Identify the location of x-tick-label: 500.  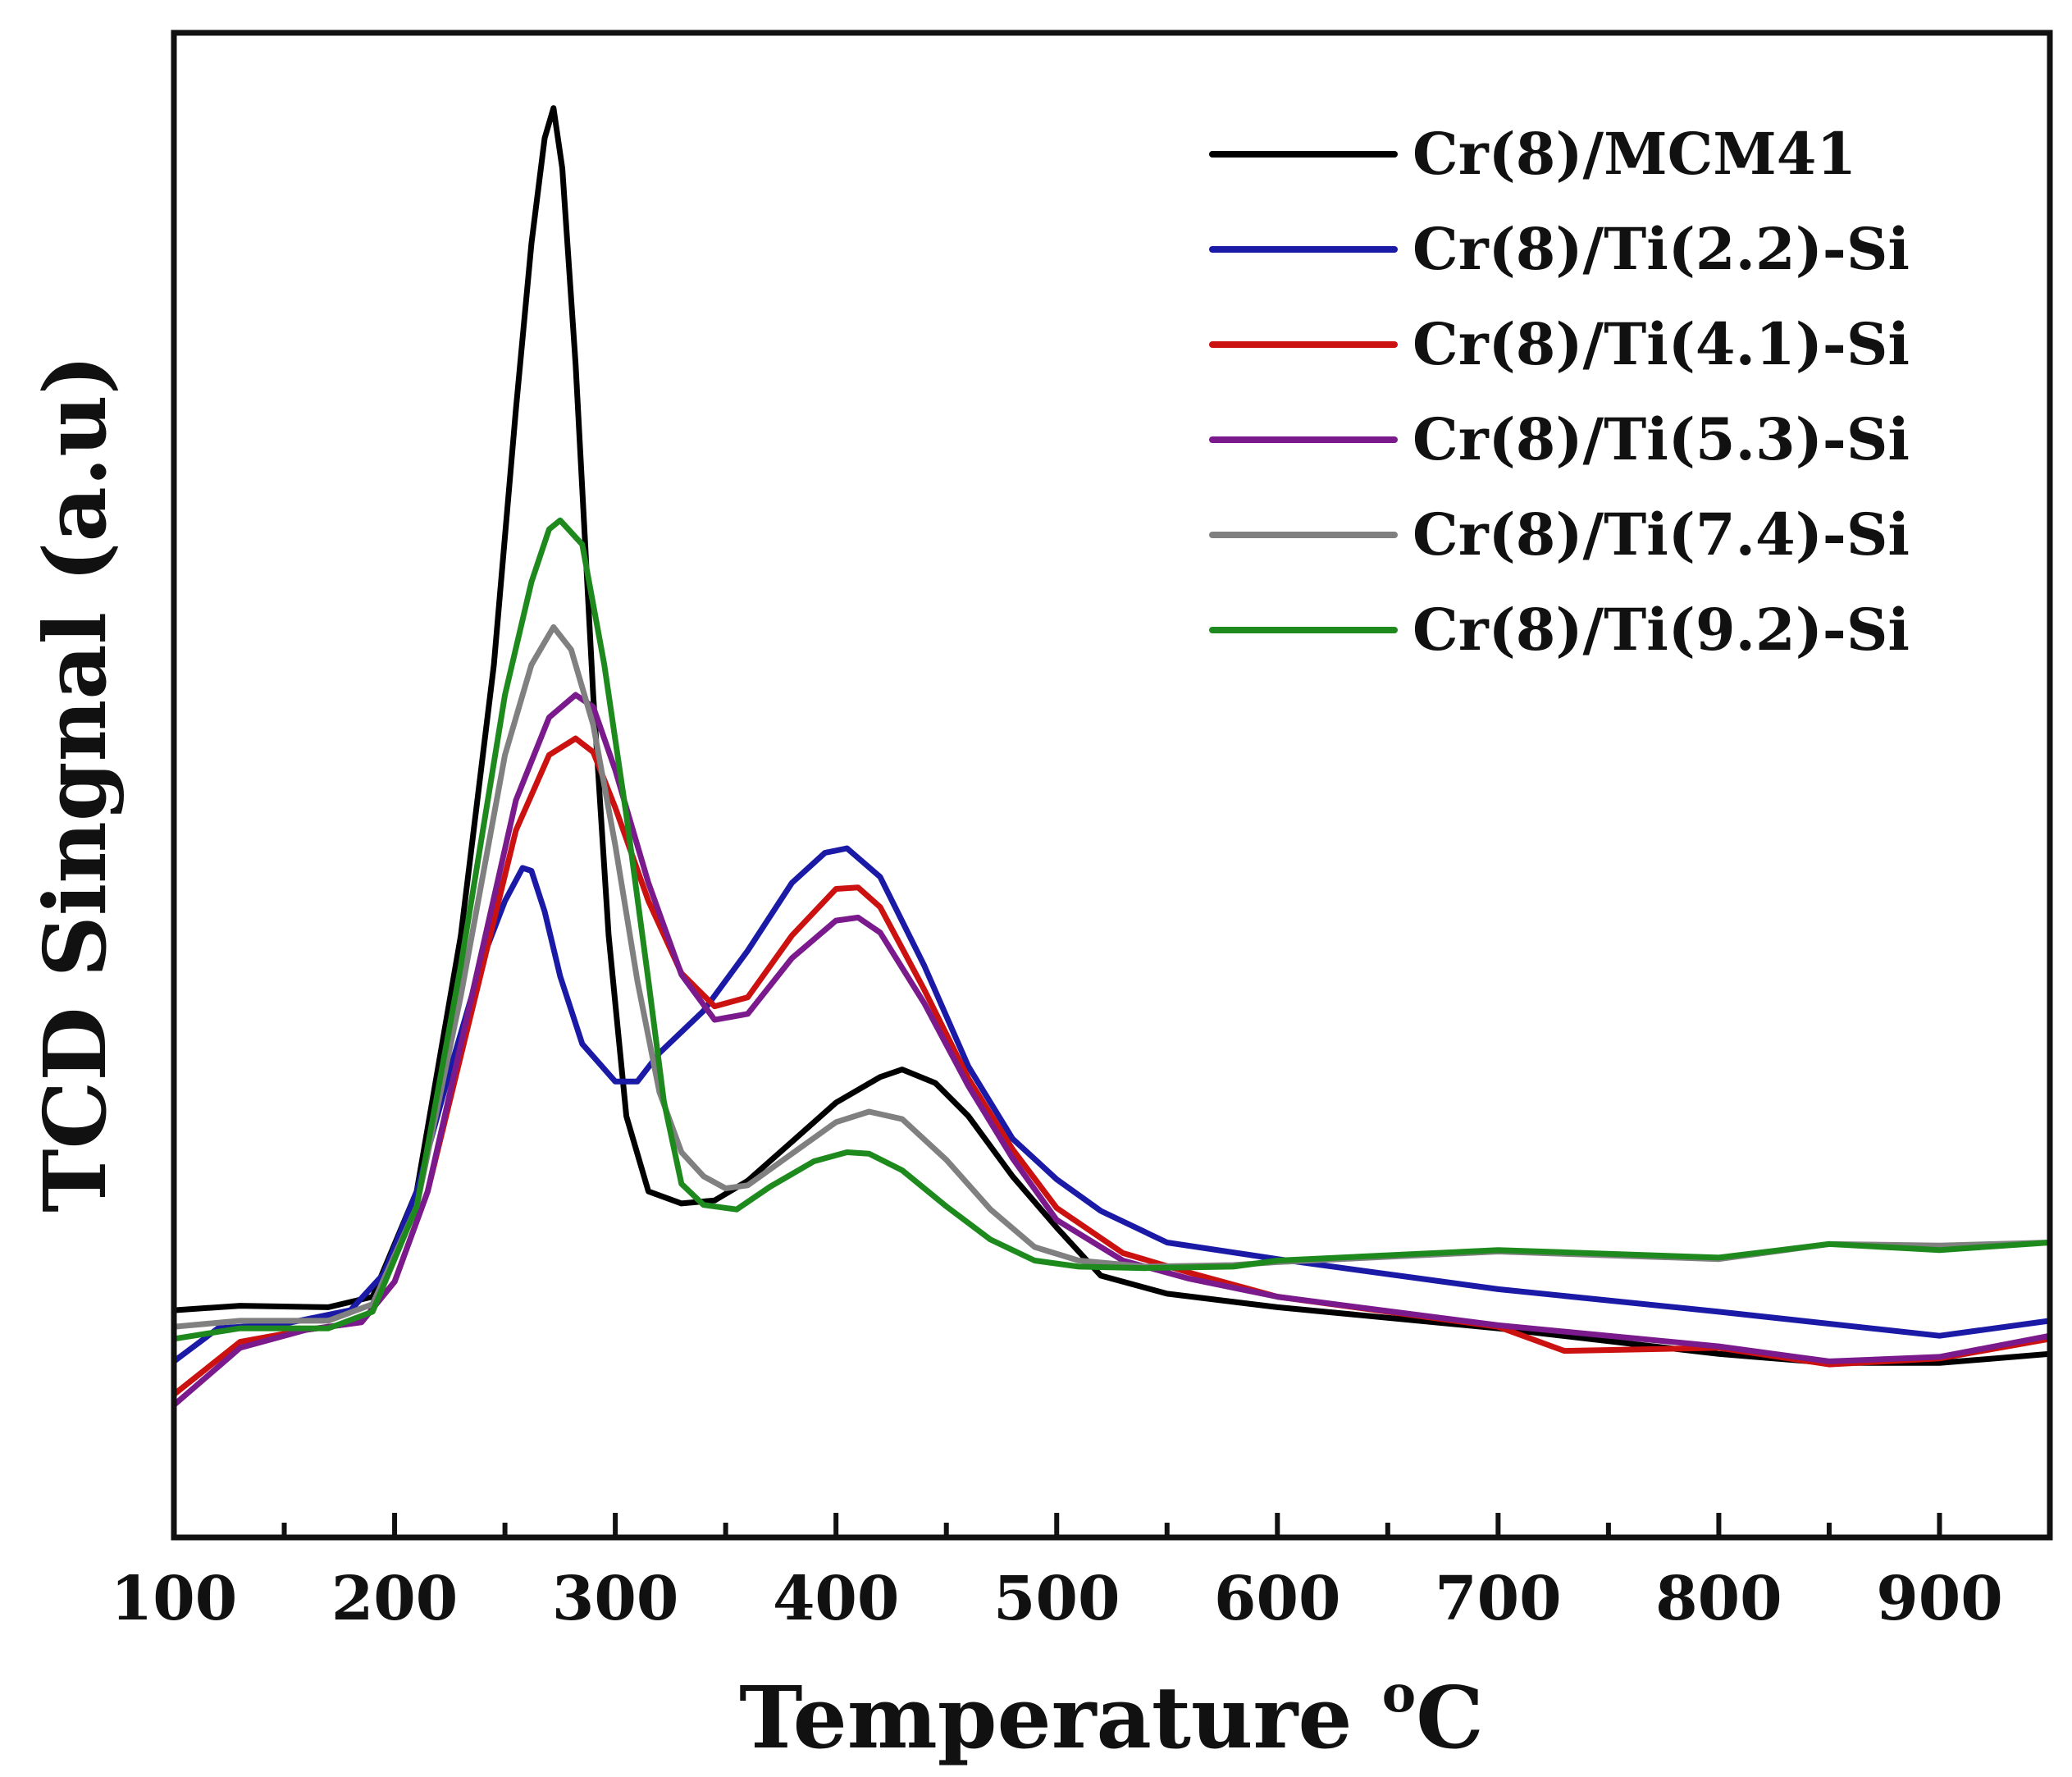
(1056, 1599).